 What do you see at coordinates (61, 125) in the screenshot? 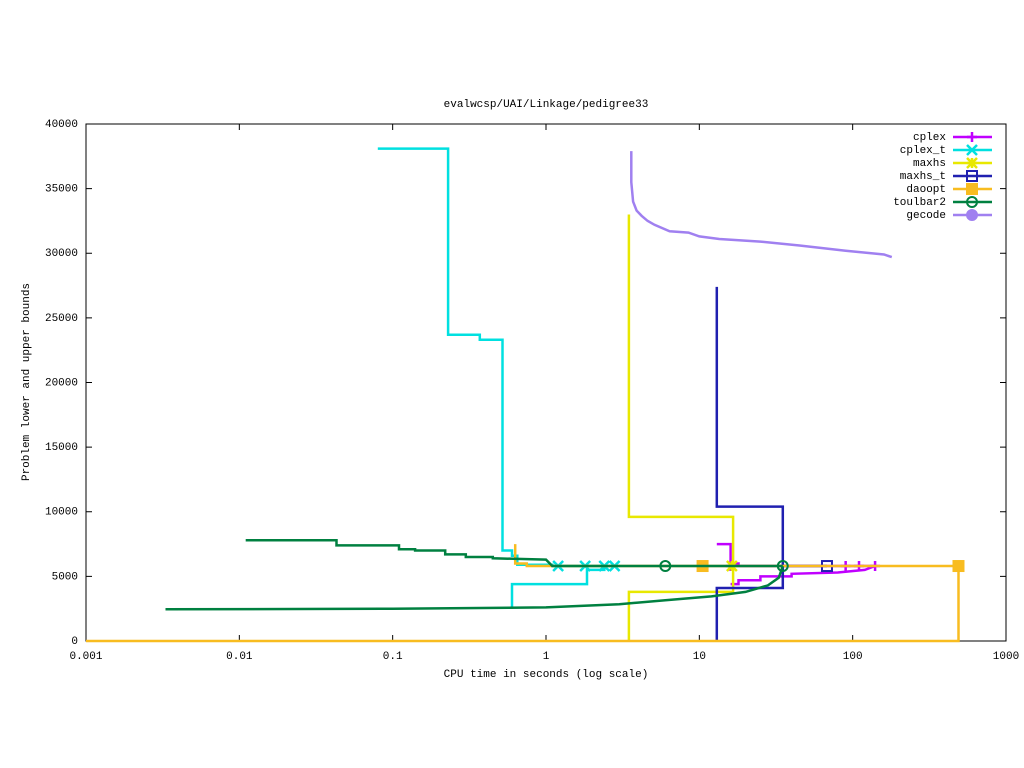
I see `y-tick-label: 40000` at bounding box center [61, 125].